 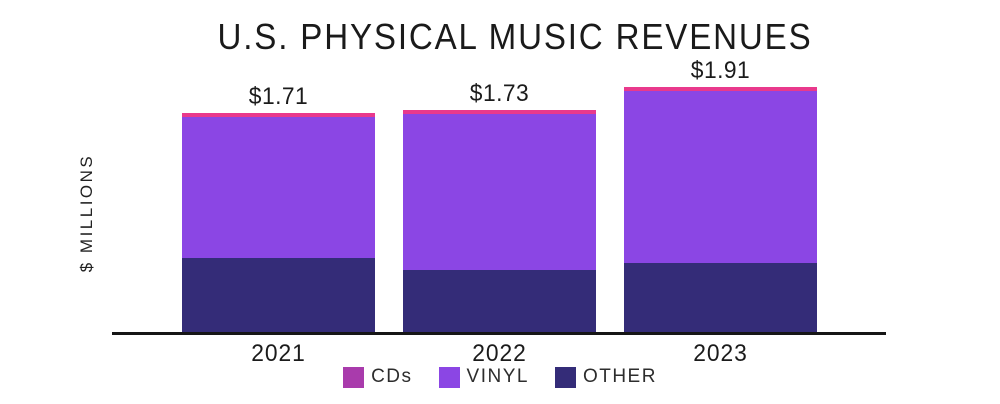 I want to click on legend-swatch-other-icon, so click(x=565, y=377).